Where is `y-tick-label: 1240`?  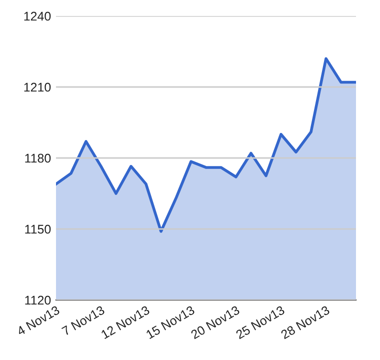
y-tick-label: 1240 is located at coordinates (37, 16).